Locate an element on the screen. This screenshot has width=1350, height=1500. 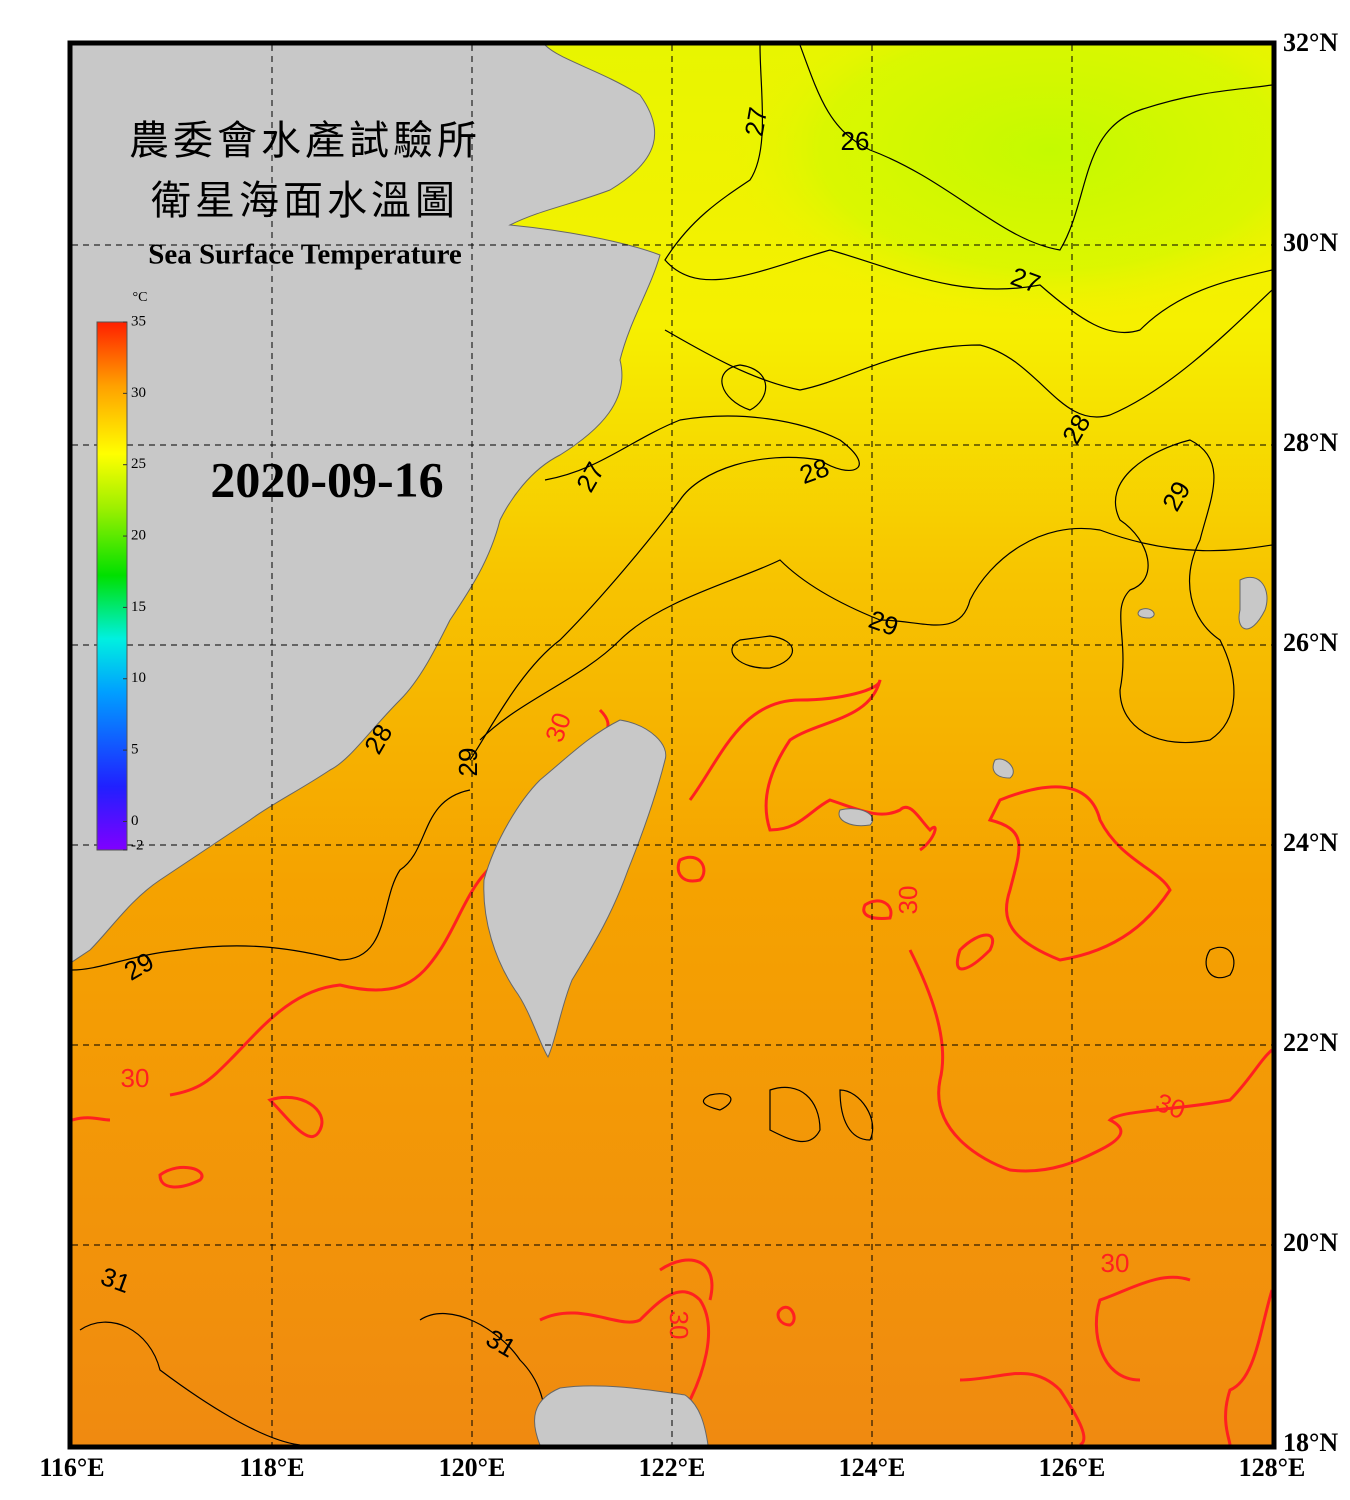
y-tick-label: 22°N is located at coordinates (1310, 1042).